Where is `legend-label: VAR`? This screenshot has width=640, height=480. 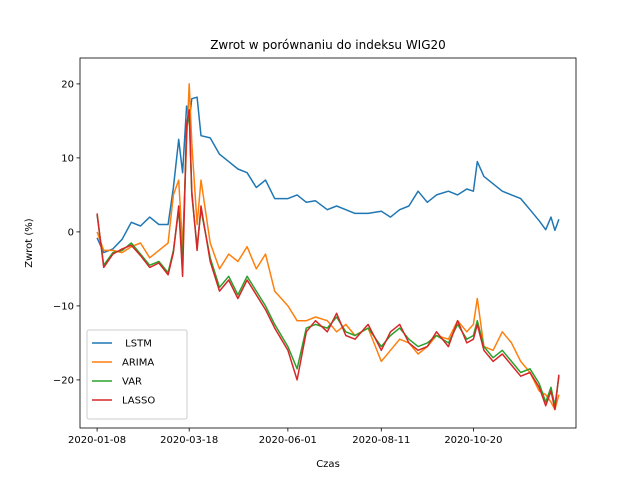
legend-label: VAR is located at coordinates (132, 382).